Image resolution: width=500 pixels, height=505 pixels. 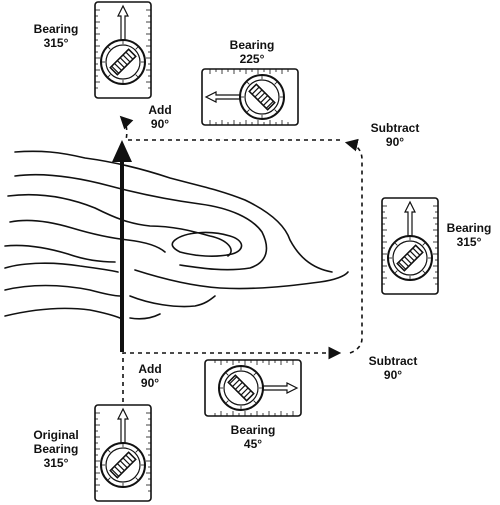 I want to click on label-bearing-315-right: Bearing 315°, so click(x=469, y=235).